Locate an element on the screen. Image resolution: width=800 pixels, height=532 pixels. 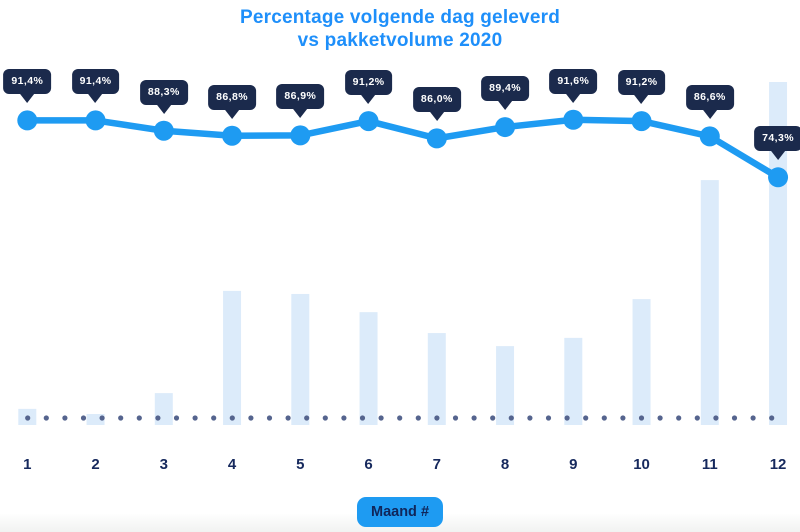
x-axis-label: 4 is located at coordinates (232, 464).